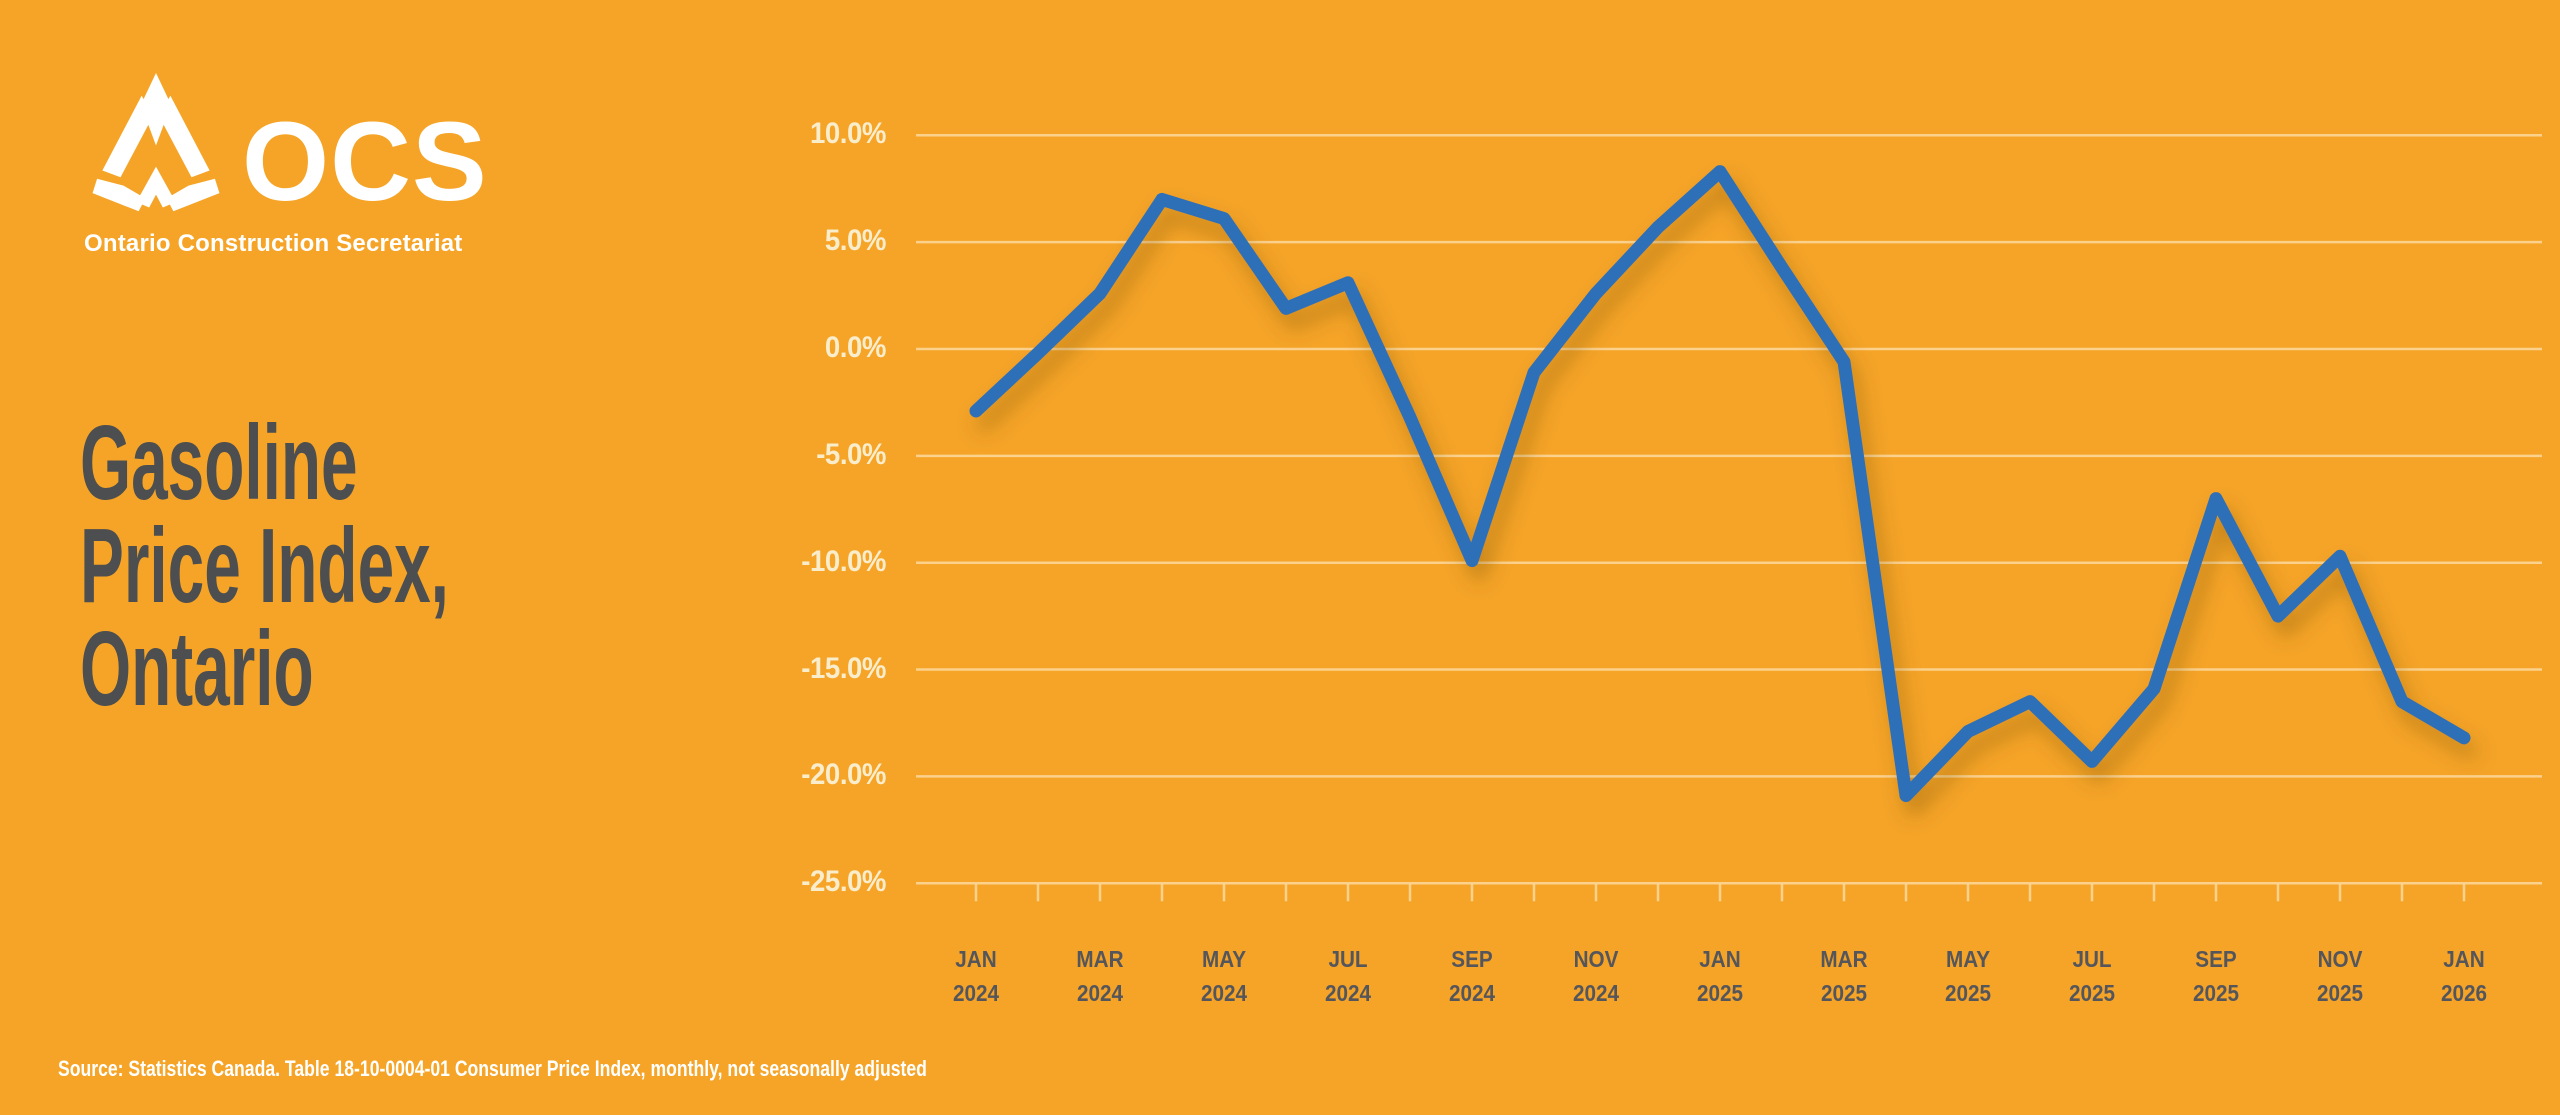 The height and width of the screenshot is (1115, 2560). I want to click on page-title: Gasoline Price Index, Ontario, so click(264, 566).